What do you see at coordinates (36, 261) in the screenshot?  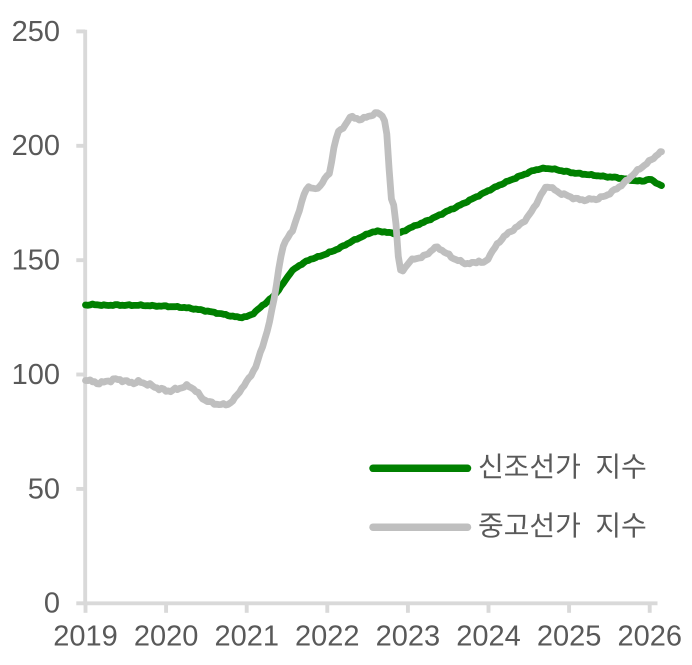 I see `svg-text: 150` at bounding box center [36, 261].